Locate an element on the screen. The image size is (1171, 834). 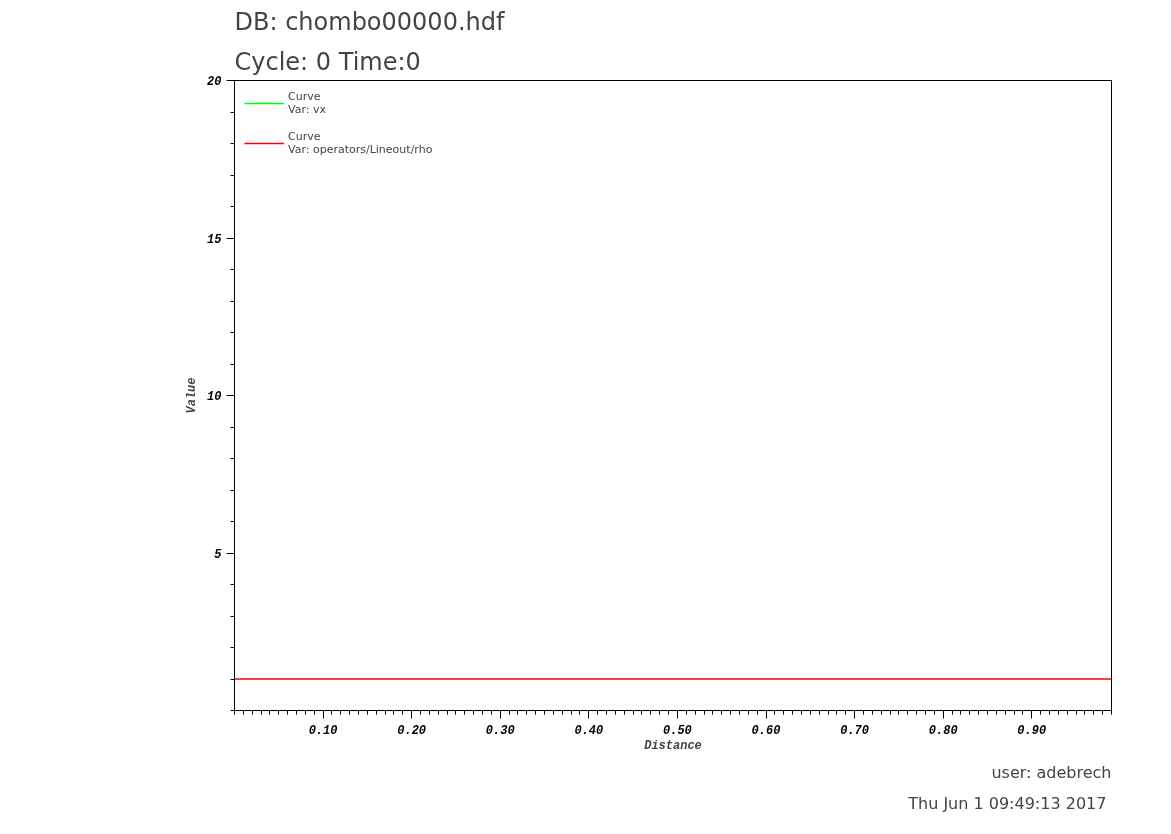
text: Thu Jun 1 09:49:13 2017 is located at coordinates (1007, 803).